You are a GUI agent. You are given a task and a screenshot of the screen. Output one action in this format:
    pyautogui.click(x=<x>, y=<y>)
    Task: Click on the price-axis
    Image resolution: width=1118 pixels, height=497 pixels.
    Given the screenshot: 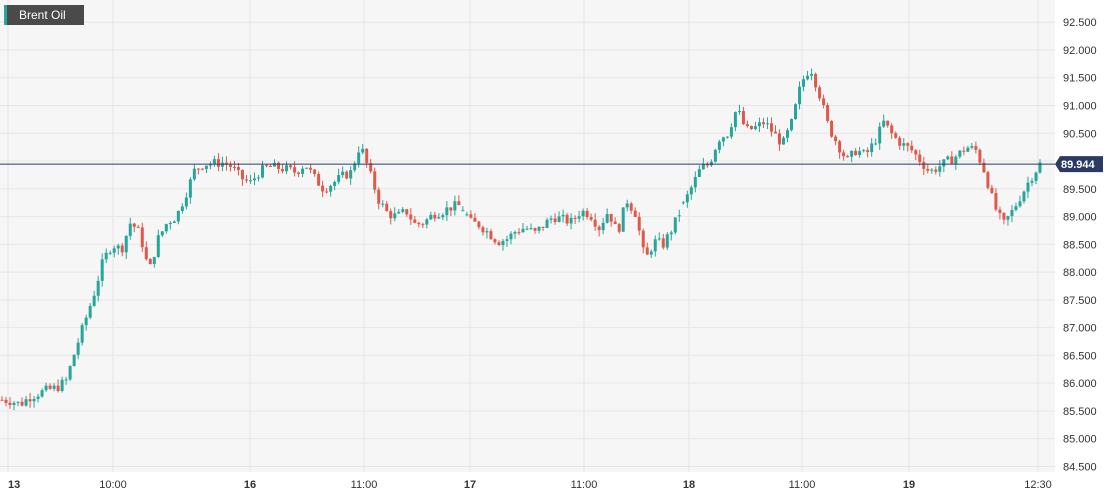 What is the action you would take?
    pyautogui.click(x=1086, y=236)
    